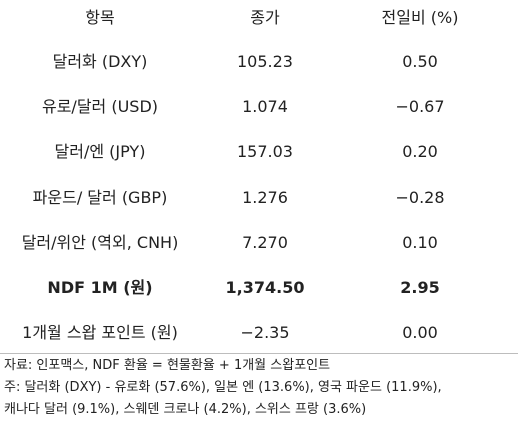 Image resolution: width=518 pixels, height=429 pixels. What do you see at coordinates (100, 287) in the screenshot?
I see `table-cell: NDF 1M (원)` at bounding box center [100, 287].